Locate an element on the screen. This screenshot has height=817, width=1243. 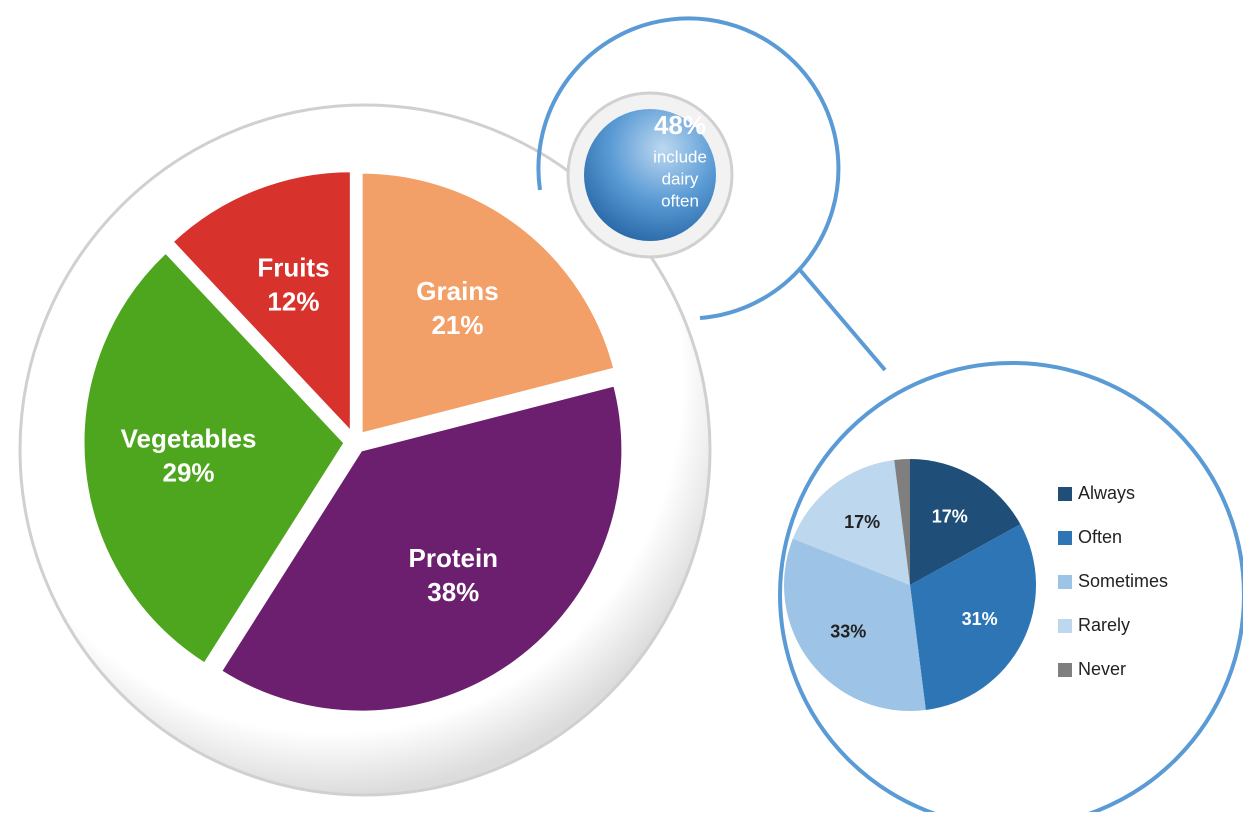
legend-label: Sometimes is located at coordinates (1123, 581).